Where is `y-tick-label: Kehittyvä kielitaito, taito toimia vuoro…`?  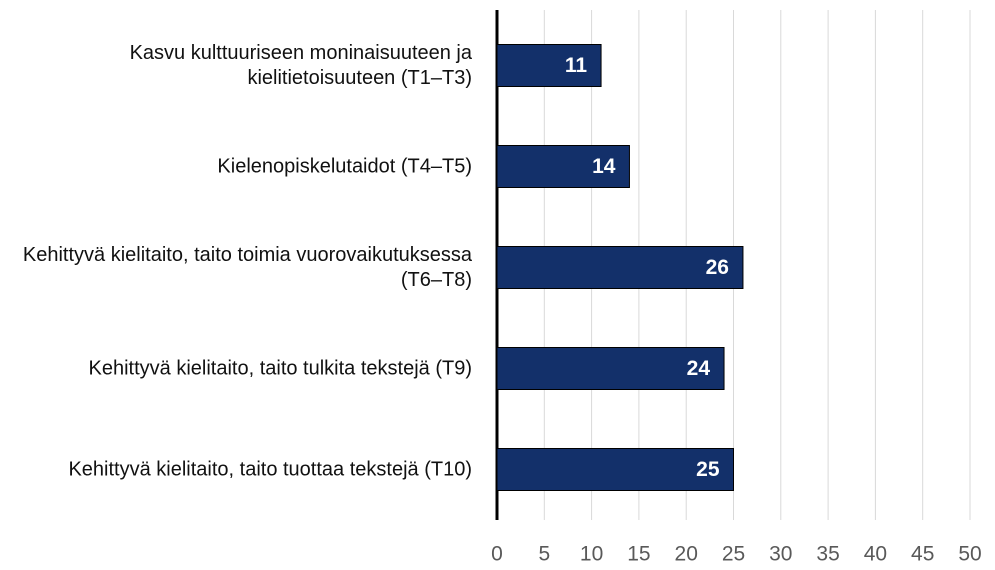 y-tick-label: Kehittyvä kielitaito, taito toimia vuoro… is located at coordinates (247, 267).